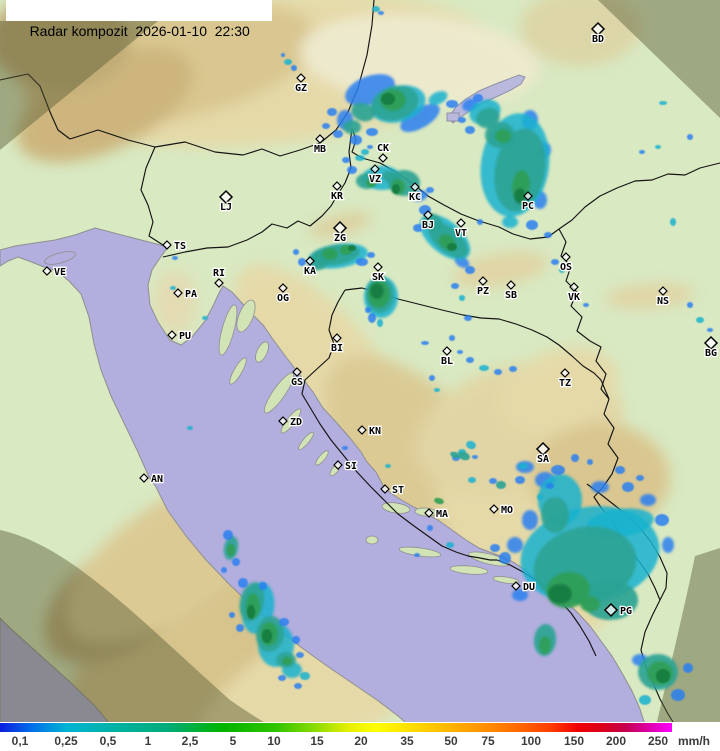 This screenshot has width=720, height=751. I want to click on station-TZ: TZ, so click(565, 379).